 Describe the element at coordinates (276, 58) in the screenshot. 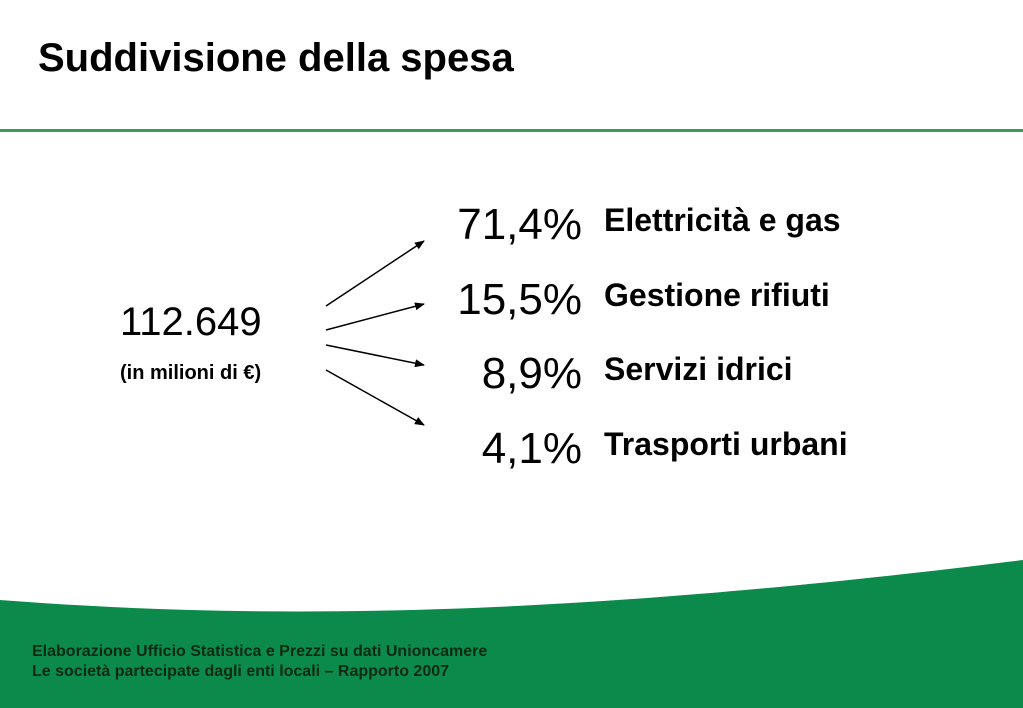

I see `page-title: Suddivisione della spesa` at that location.